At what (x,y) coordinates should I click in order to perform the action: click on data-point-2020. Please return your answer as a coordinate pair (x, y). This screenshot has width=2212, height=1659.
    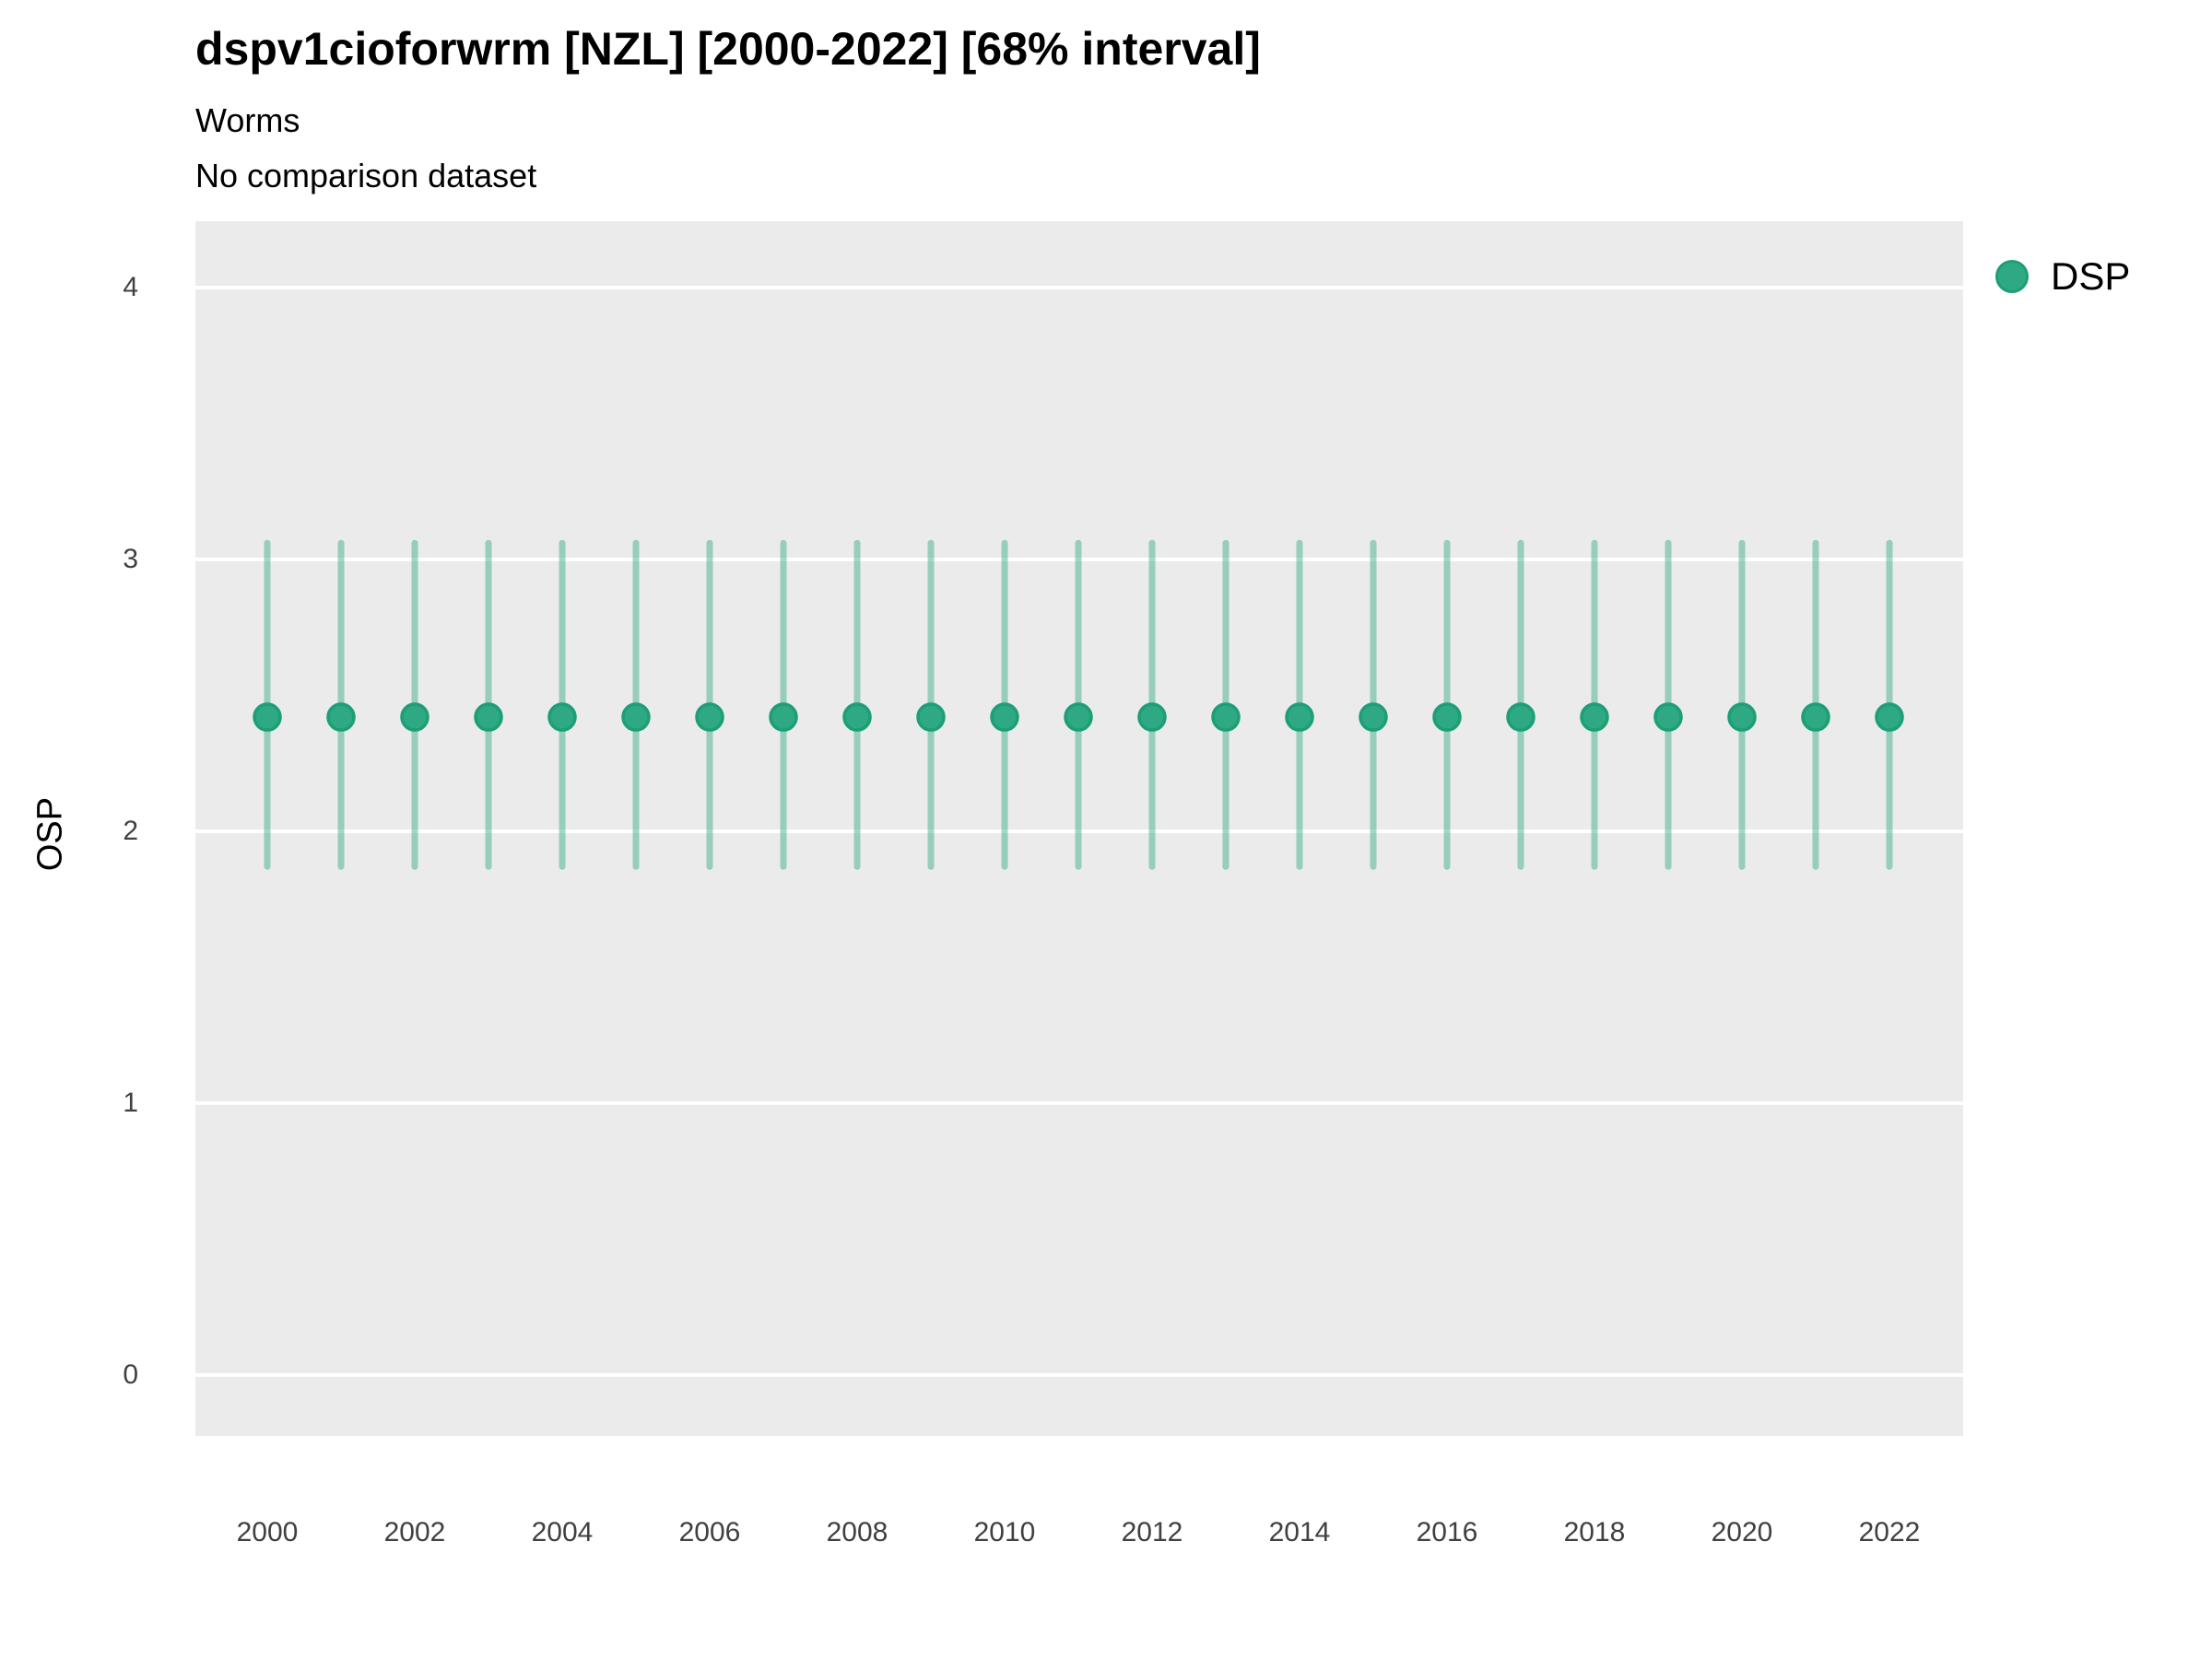
    Looking at the image, I should click on (1742, 717).